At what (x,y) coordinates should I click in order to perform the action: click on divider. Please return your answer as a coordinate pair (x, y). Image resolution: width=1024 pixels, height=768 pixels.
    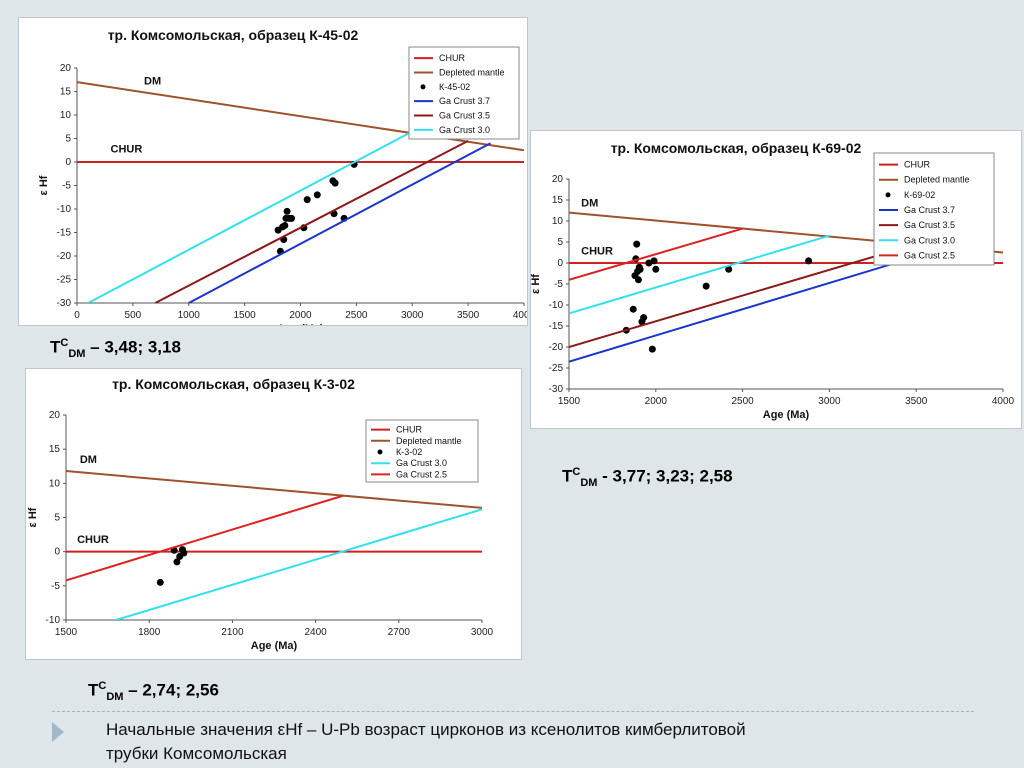
    Looking at the image, I should click on (513, 711).